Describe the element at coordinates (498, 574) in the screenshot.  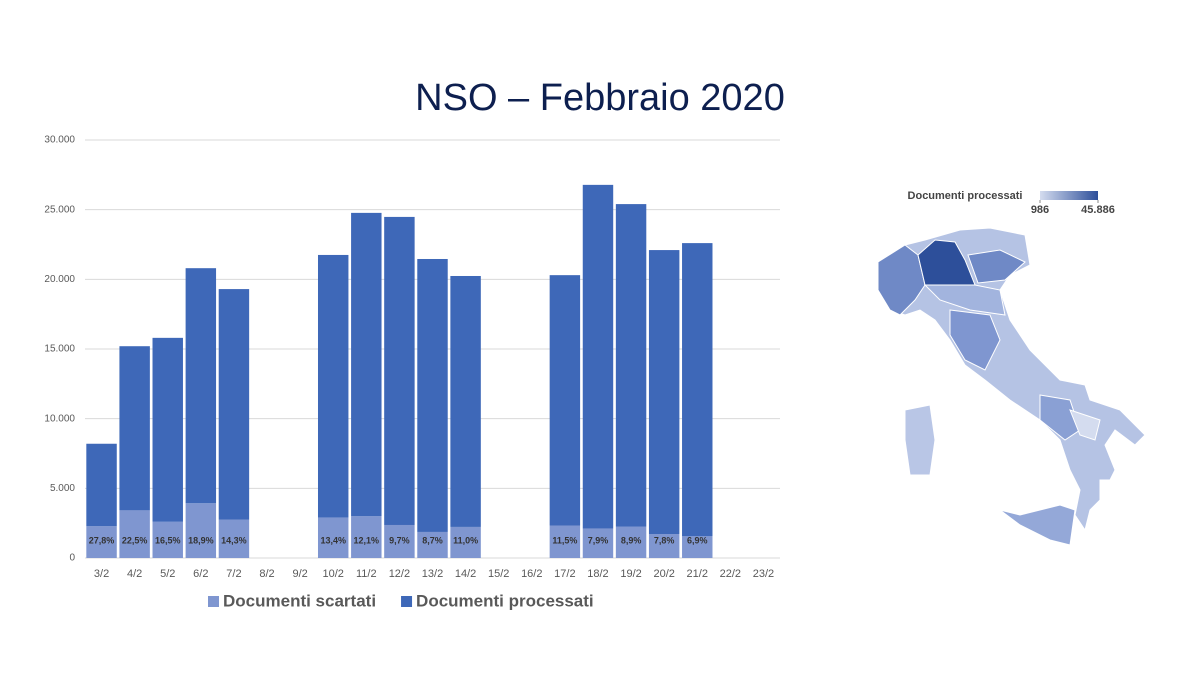
I see `x-tick-label: 15/2` at that location.